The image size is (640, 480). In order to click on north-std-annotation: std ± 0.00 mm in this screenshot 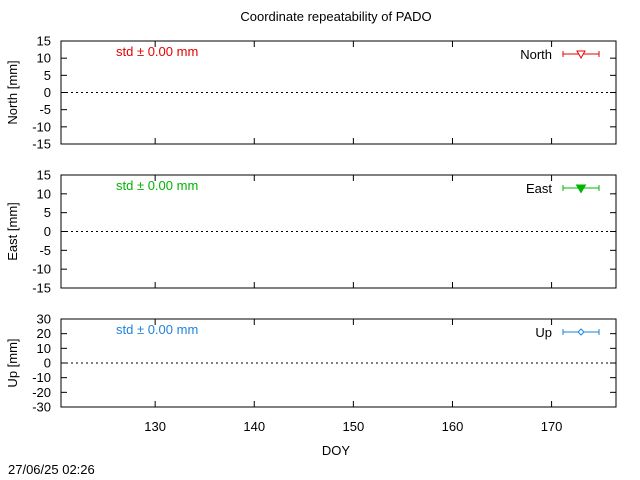, I will do `click(157, 51)`.